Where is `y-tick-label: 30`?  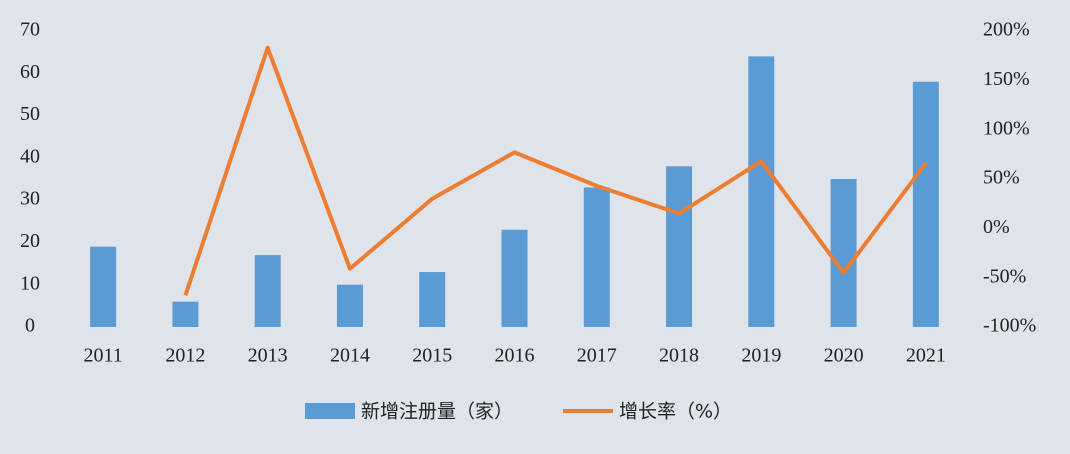 y-tick-label: 30 is located at coordinates (30, 199).